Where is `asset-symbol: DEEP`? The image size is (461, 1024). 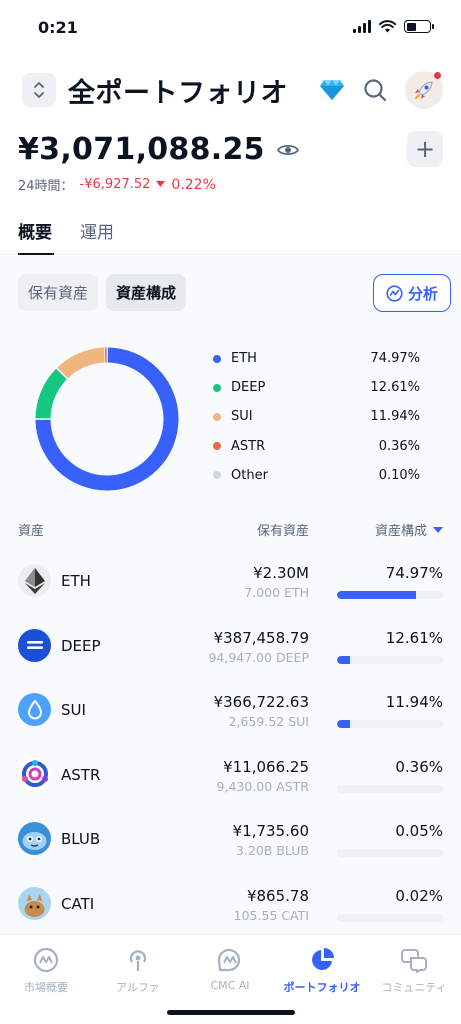
asset-symbol: DEEP is located at coordinates (81, 645).